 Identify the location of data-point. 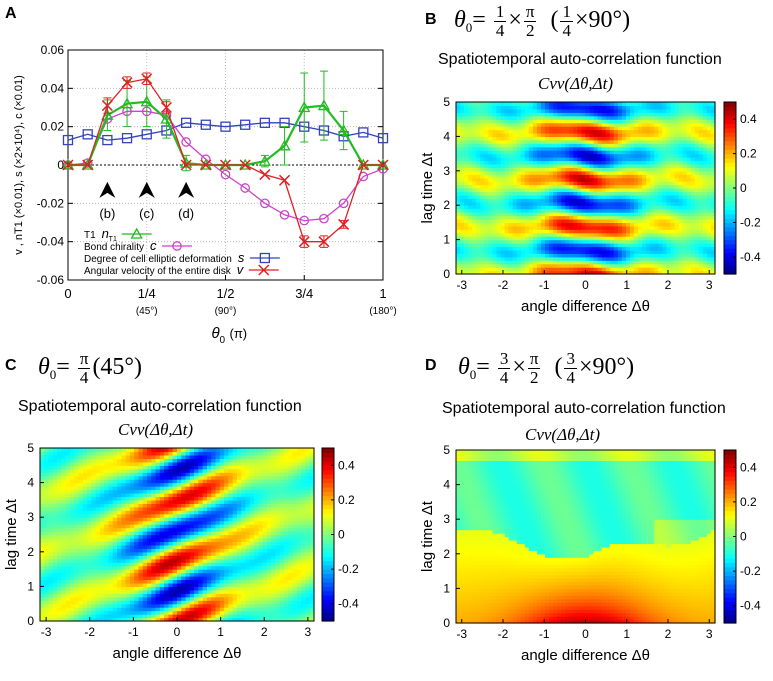
(136, 233).